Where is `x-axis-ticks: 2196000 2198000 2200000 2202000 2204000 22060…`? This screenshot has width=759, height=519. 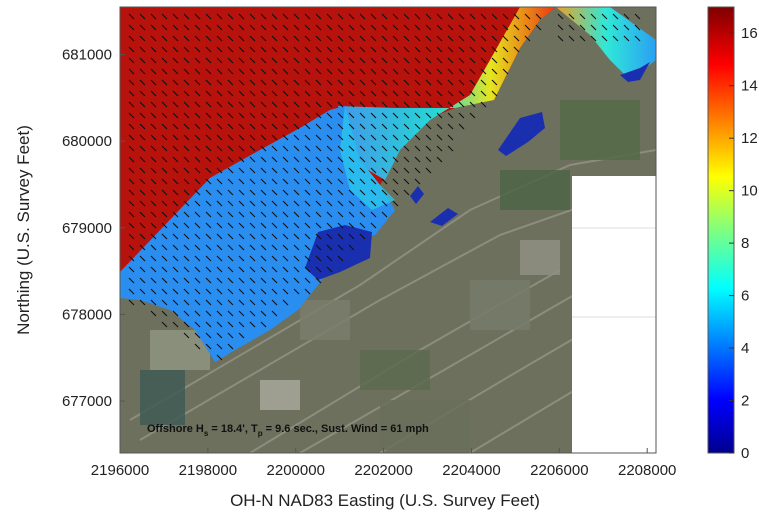 x-axis-ticks: 2196000 2198000 2200000 2202000 2204000 22060… is located at coordinates (383, 463).